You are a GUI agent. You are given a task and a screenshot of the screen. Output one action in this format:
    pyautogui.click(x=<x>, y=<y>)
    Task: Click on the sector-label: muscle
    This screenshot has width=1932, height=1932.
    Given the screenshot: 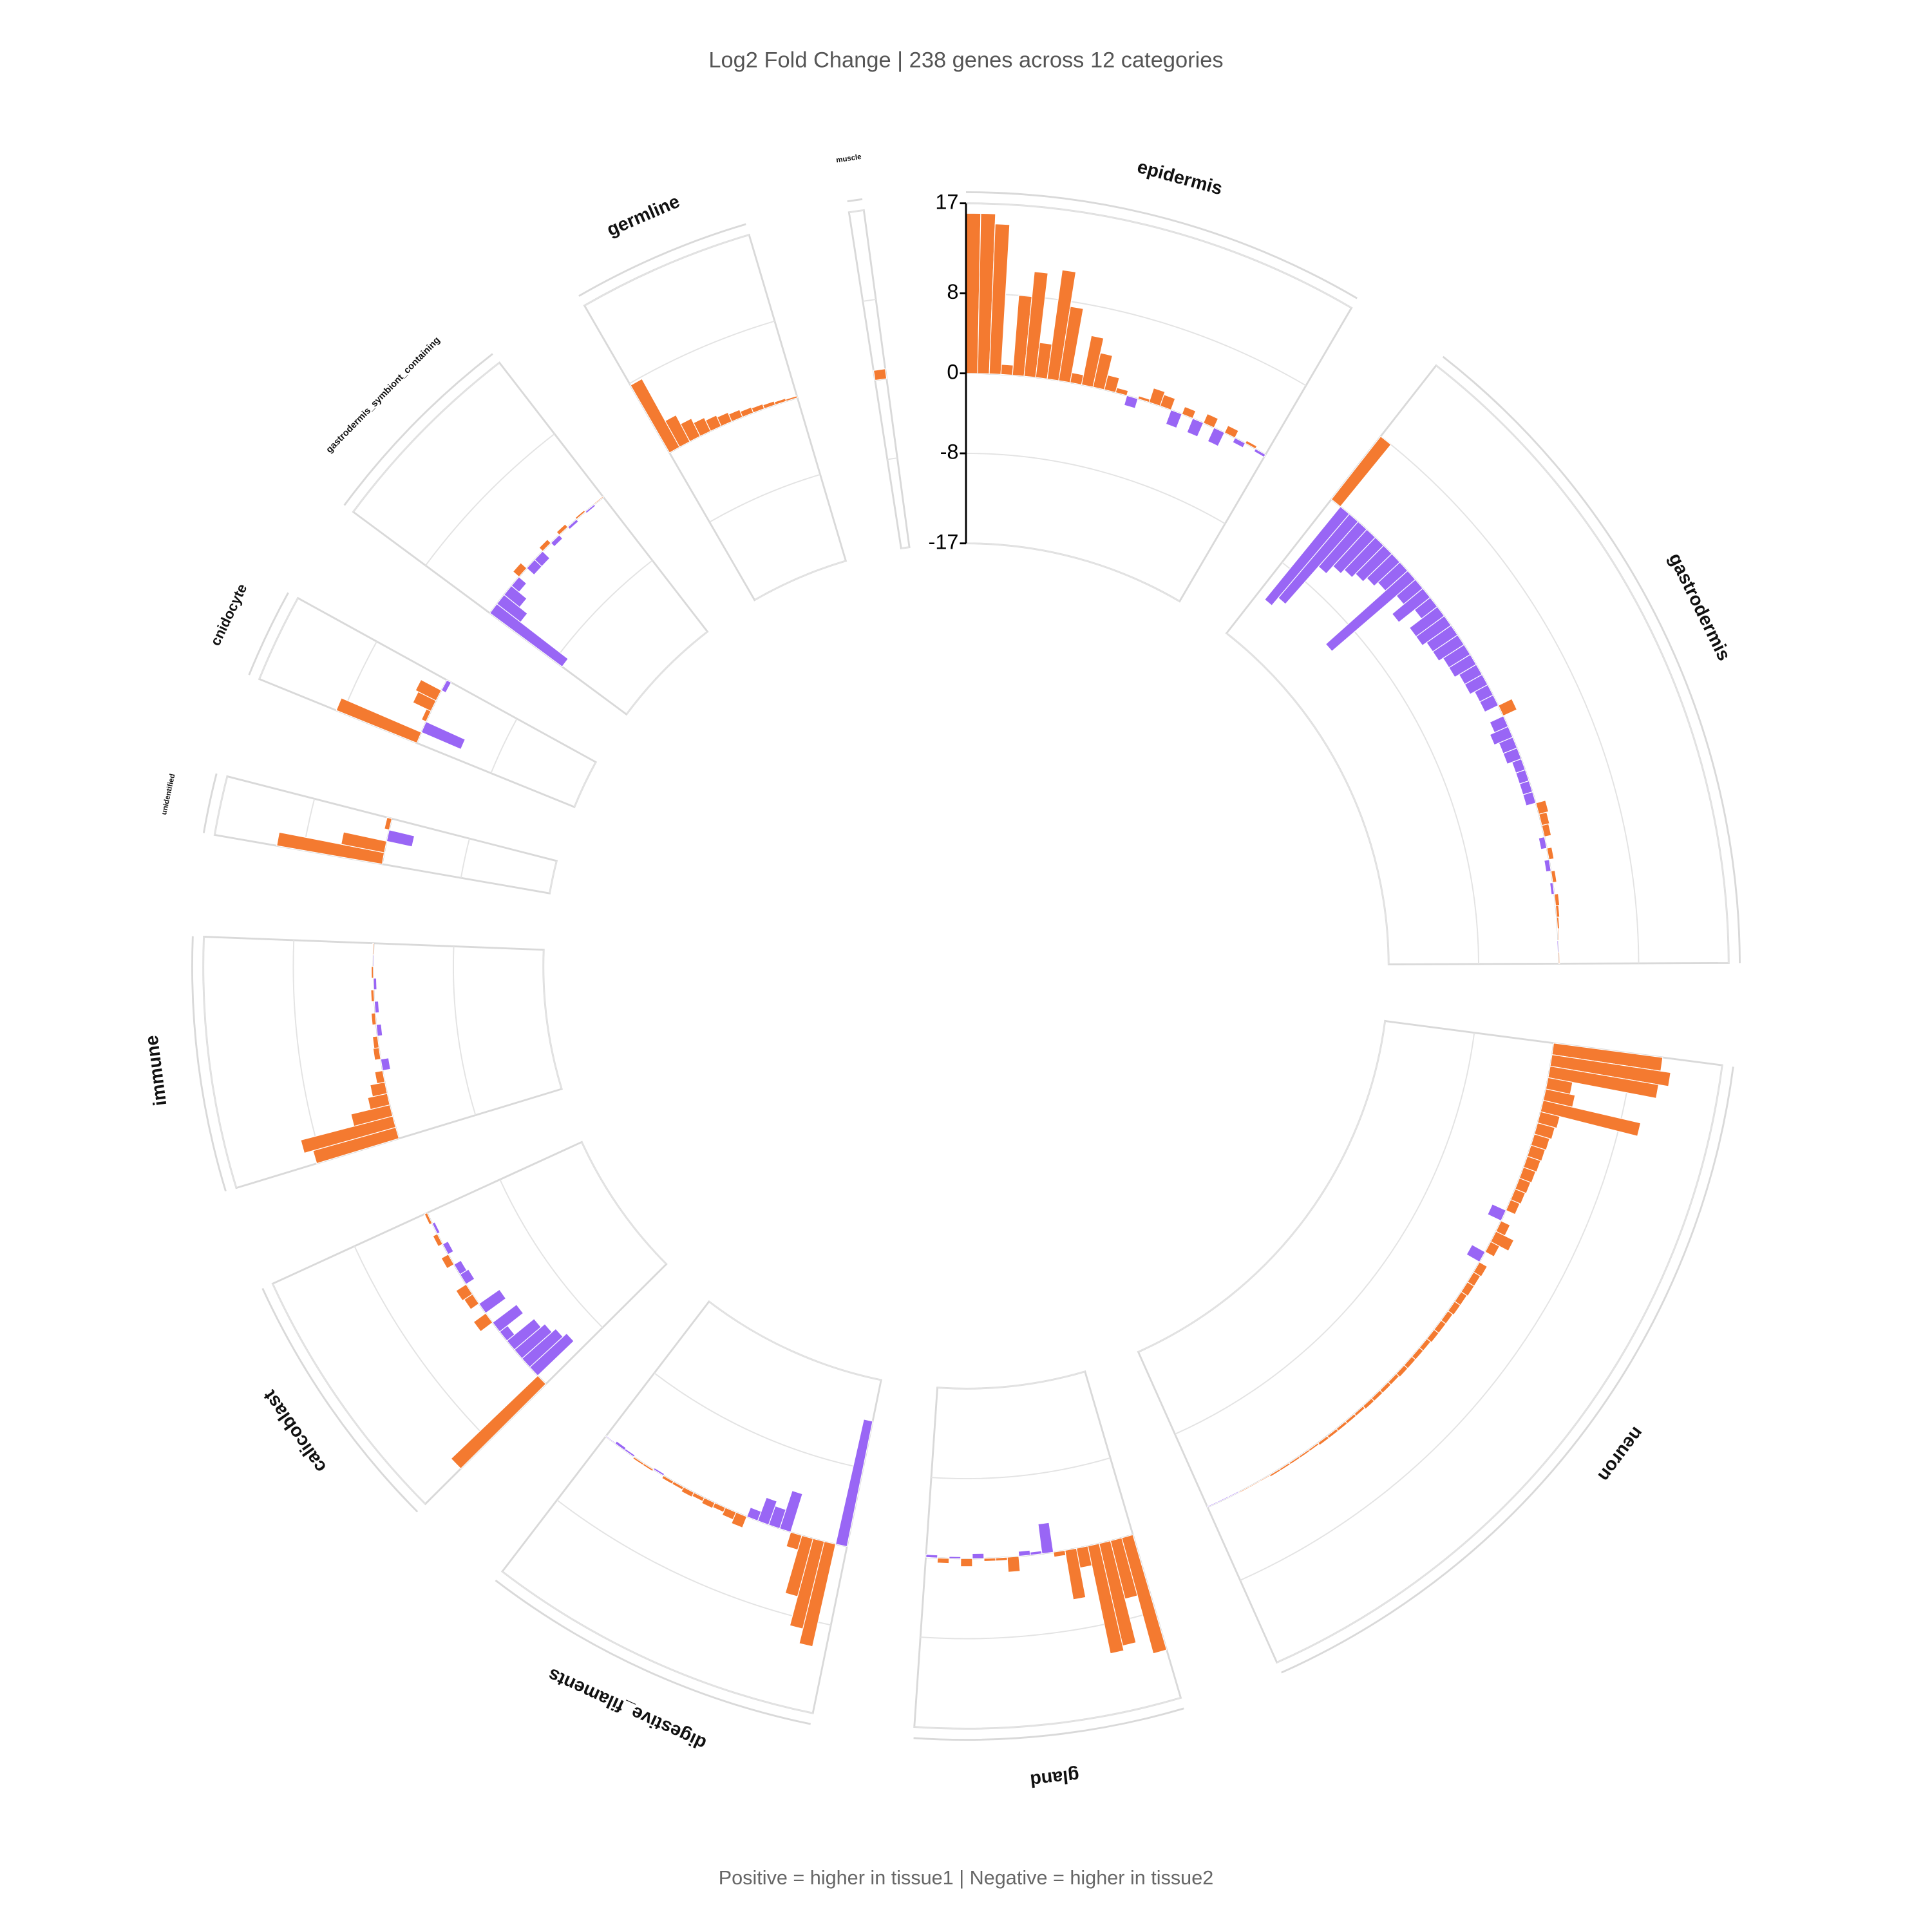 What is the action you would take?
    pyautogui.click(x=849, y=159)
    